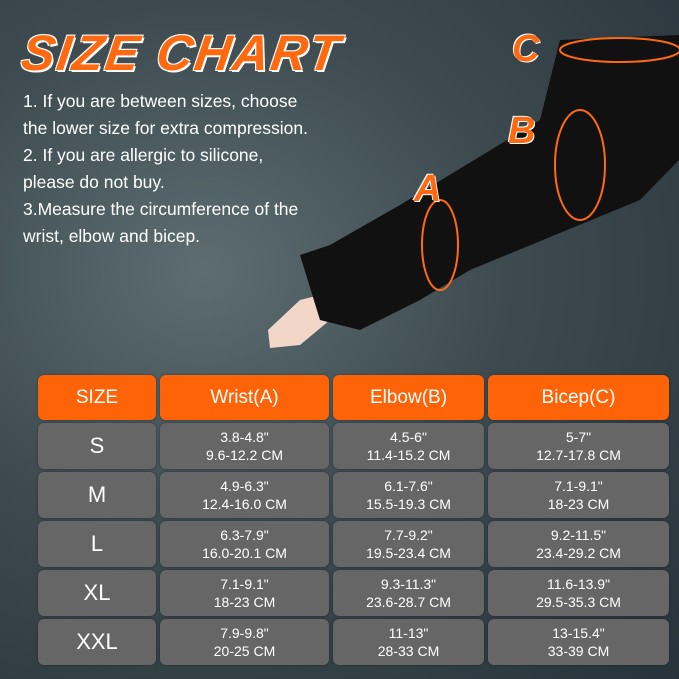  What do you see at coordinates (97, 495) in the screenshot?
I see `size-cell: M` at bounding box center [97, 495].